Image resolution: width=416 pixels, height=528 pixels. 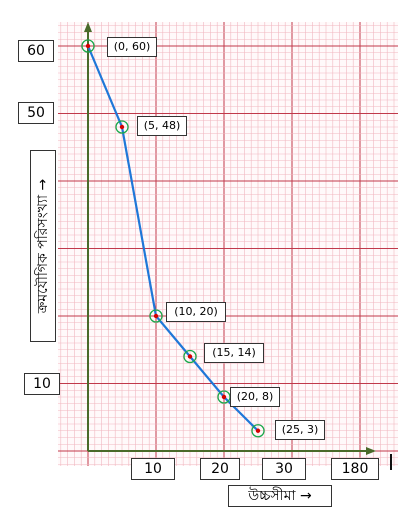 I want to click on y-tick-label-50: 50, so click(x=36, y=113).